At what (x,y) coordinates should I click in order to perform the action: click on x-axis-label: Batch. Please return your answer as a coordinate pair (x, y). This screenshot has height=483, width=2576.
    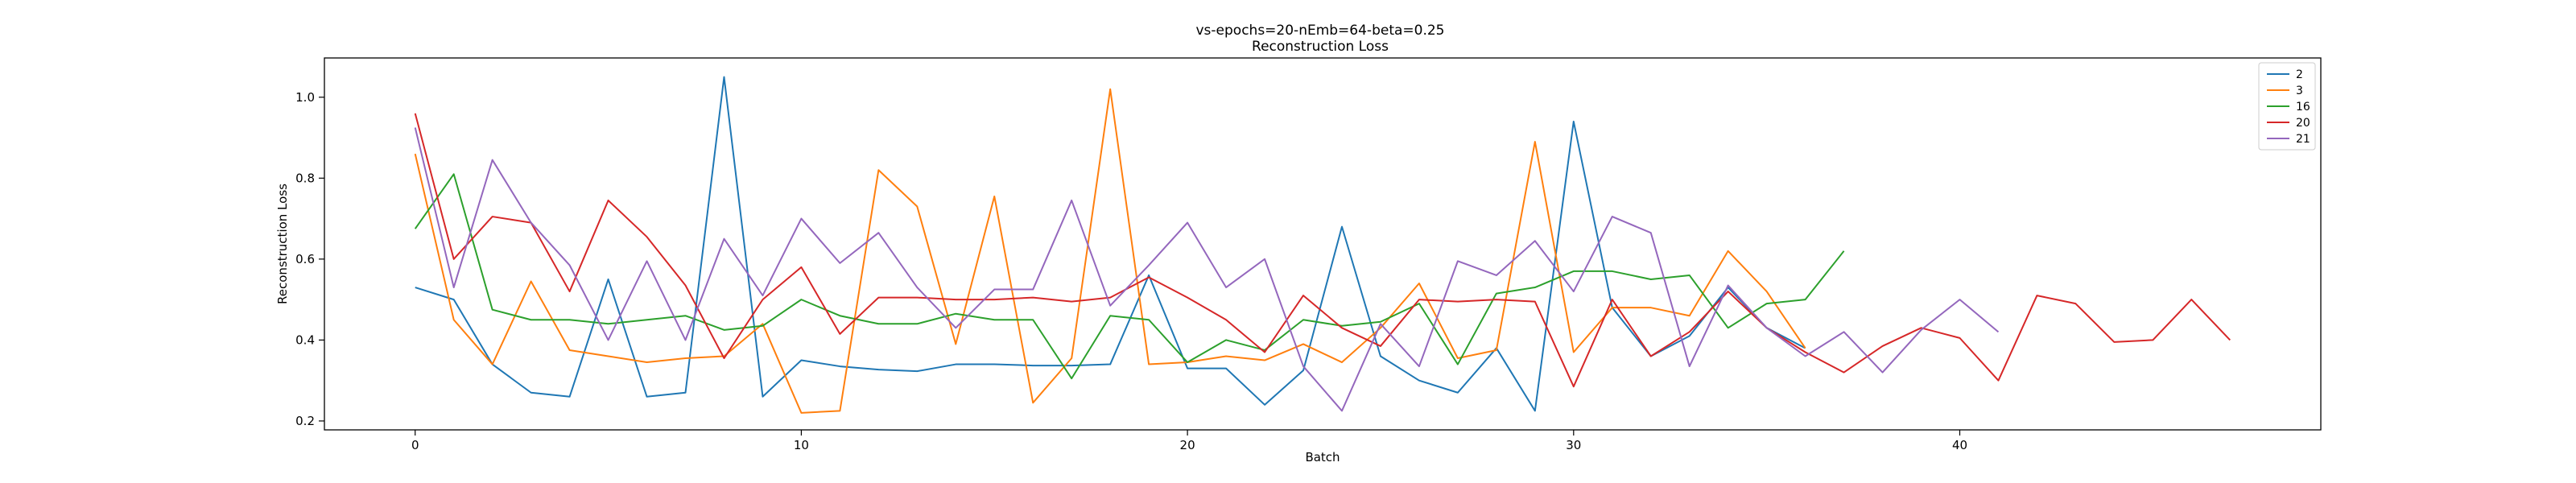
    Looking at the image, I should click on (1322, 457).